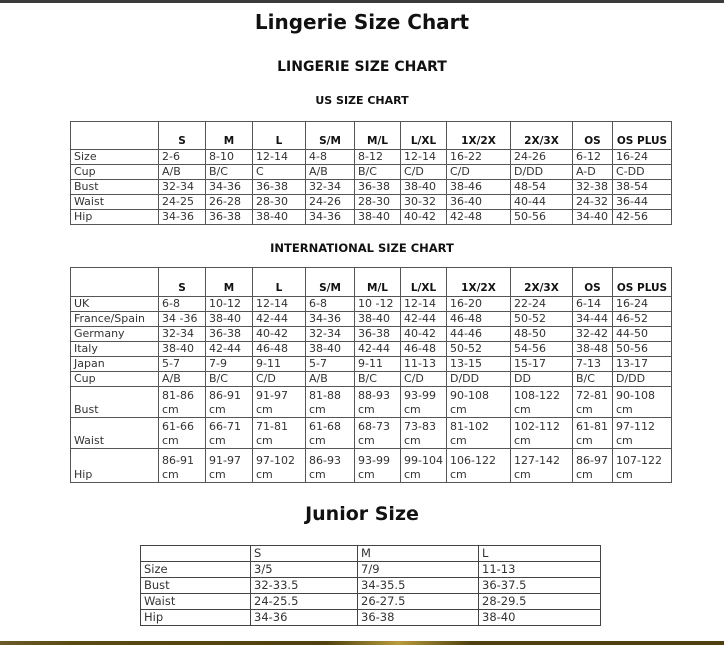 The image size is (724, 645). Describe the element at coordinates (279, 402) in the screenshot. I see `table-cell: 91-97 cm` at that location.